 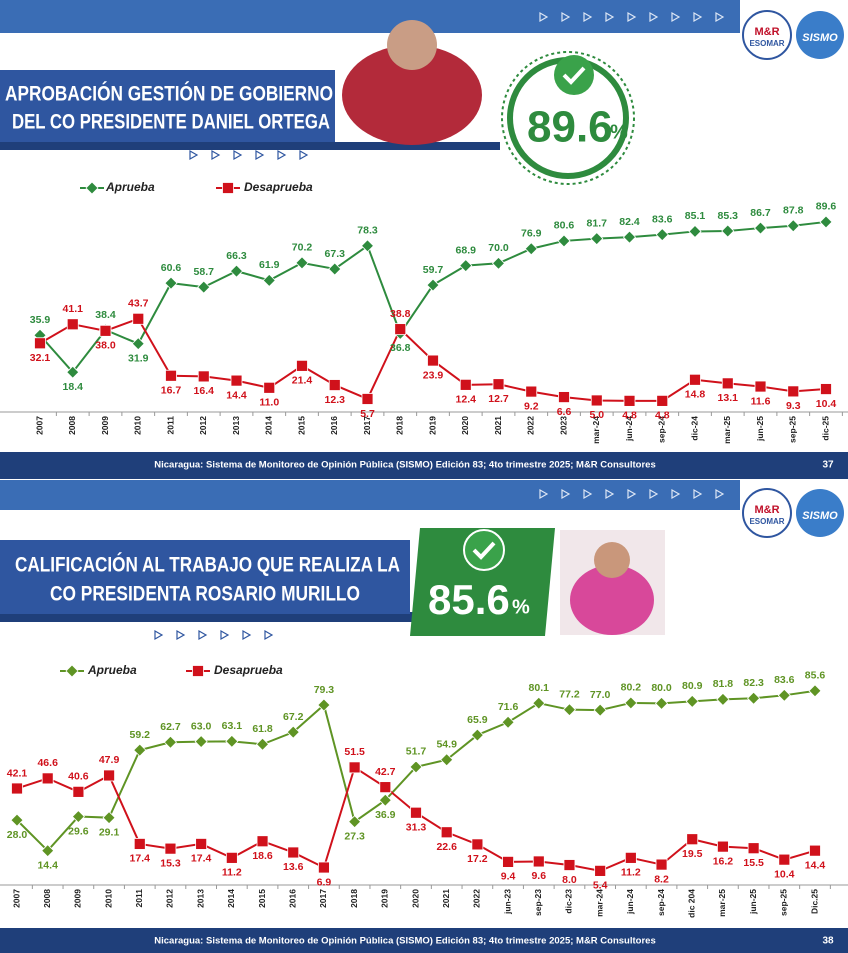 What do you see at coordinates (171, 268) in the screenshot?
I see `data-label: 60.6` at bounding box center [171, 268].